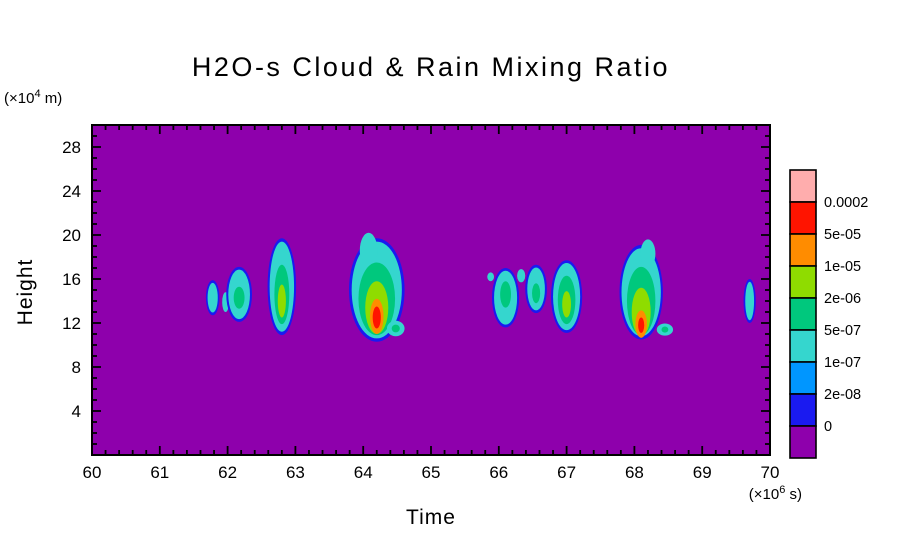  I want to click on colorbar-label: 2e-06, so click(842, 299).